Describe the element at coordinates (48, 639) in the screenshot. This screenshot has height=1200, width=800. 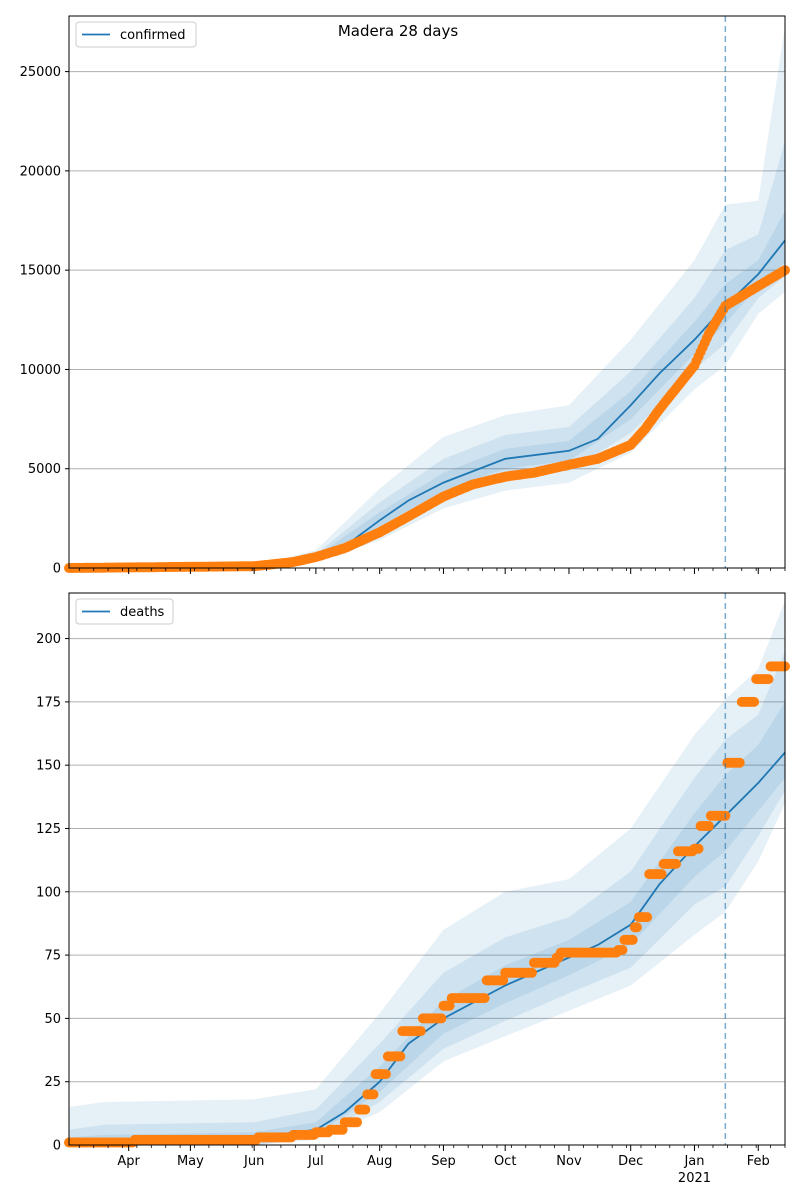
I see `y-tick-label: 200` at that location.